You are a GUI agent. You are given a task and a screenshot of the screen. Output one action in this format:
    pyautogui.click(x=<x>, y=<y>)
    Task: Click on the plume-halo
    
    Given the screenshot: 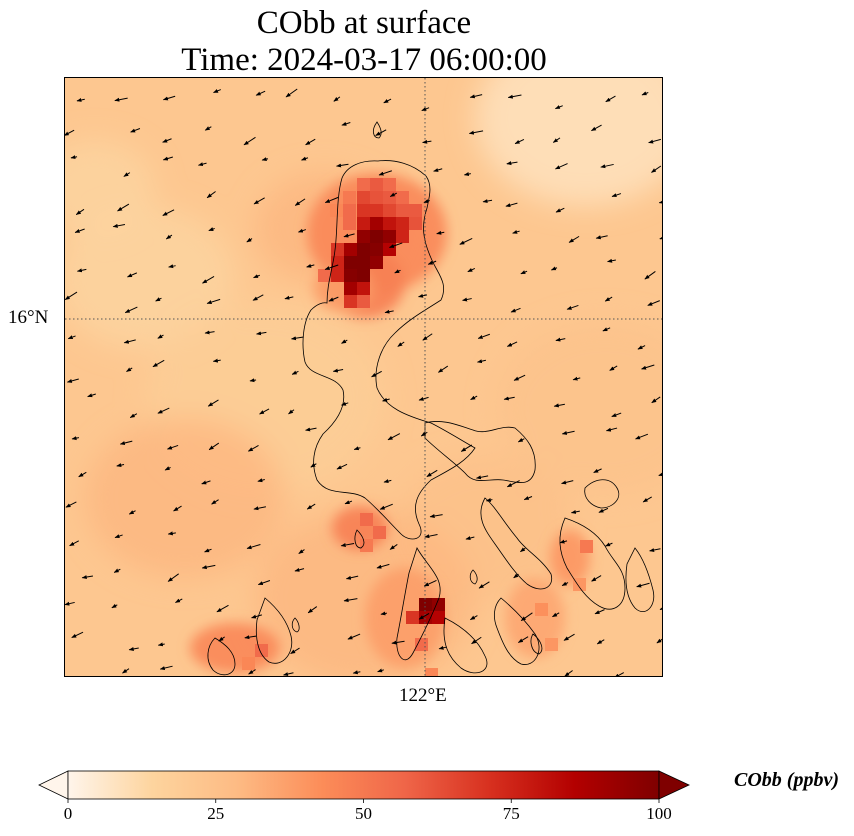 What is the action you would take?
    pyautogui.click(x=570, y=558)
    